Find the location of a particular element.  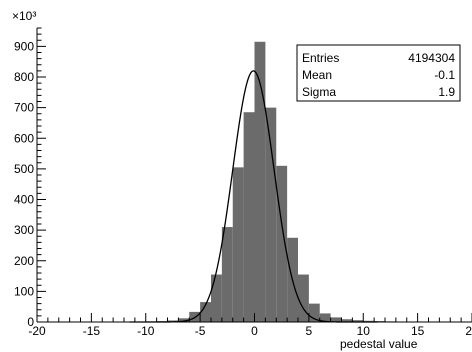

y-tick-label: 200 is located at coordinates (24, 261).